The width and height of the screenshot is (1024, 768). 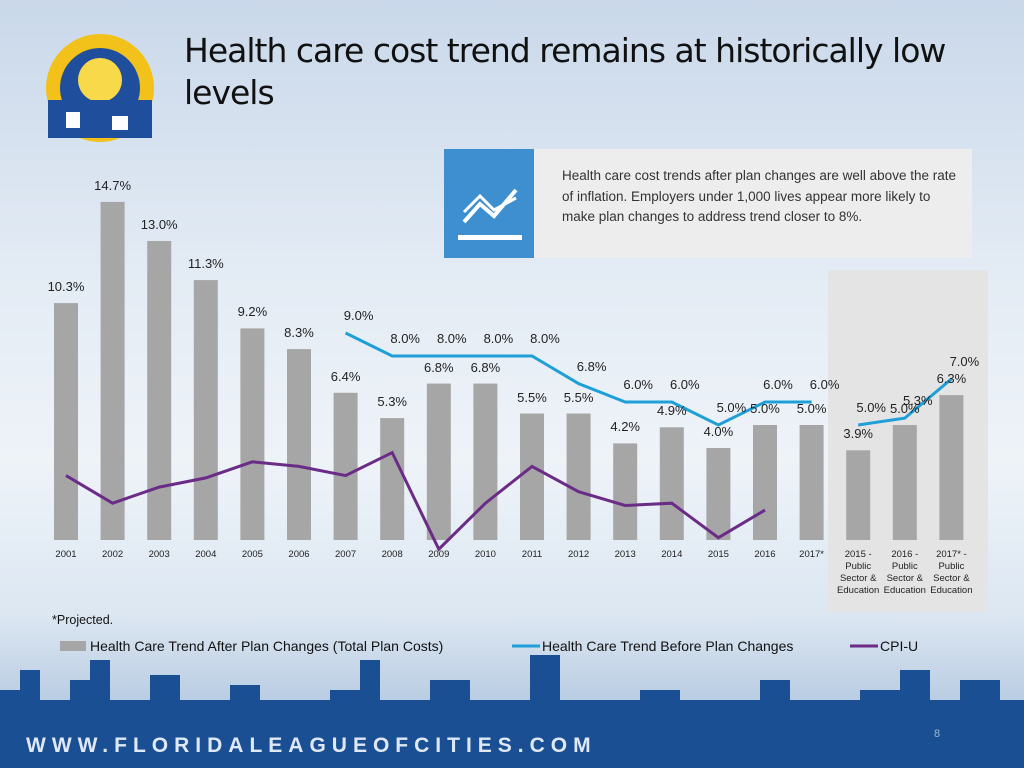 What do you see at coordinates (964, 361) in the screenshot?
I see `line-value-label: 7.0%` at bounding box center [964, 361].